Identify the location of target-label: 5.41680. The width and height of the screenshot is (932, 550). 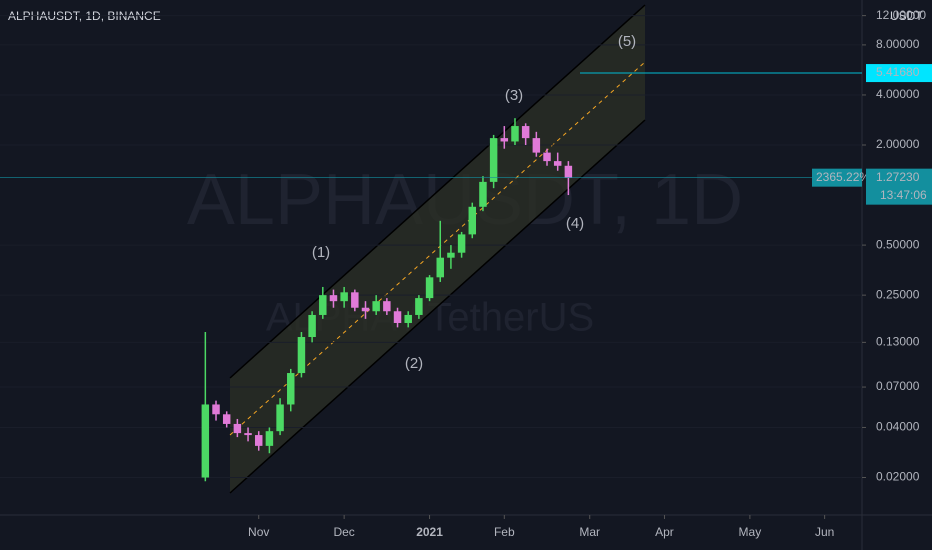
(898, 72).